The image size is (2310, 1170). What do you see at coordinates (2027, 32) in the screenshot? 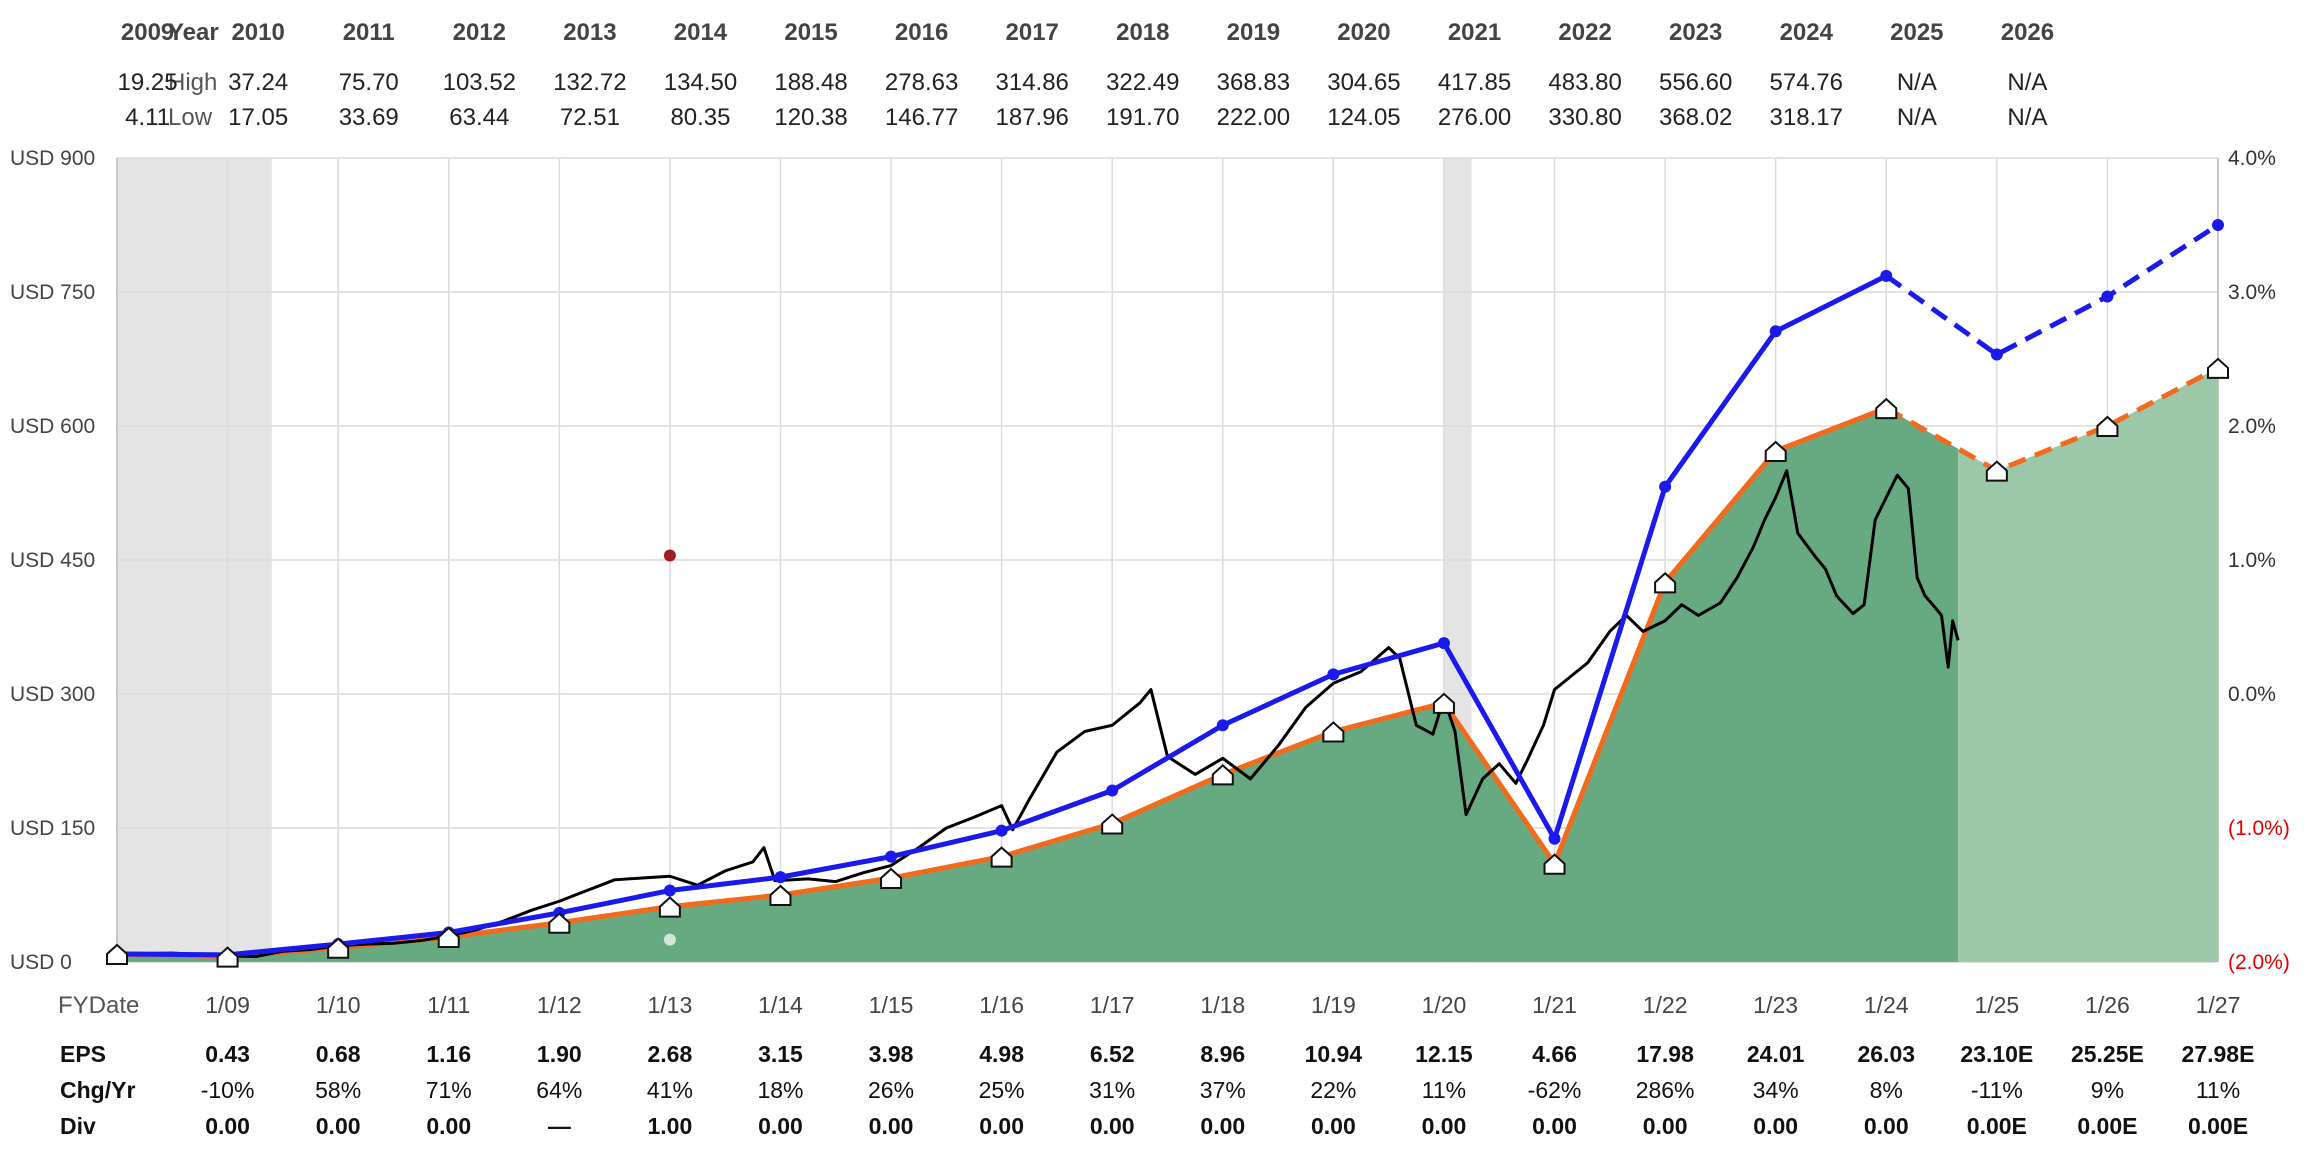
I see `year-cell: 2026` at bounding box center [2027, 32].